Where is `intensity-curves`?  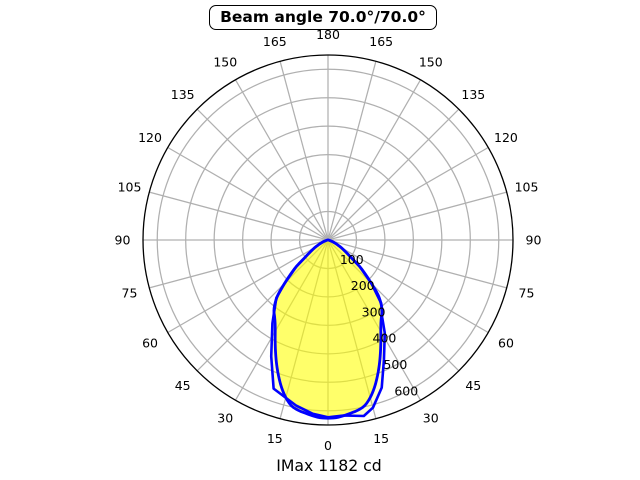 intensity-curves is located at coordinates (328, 329).